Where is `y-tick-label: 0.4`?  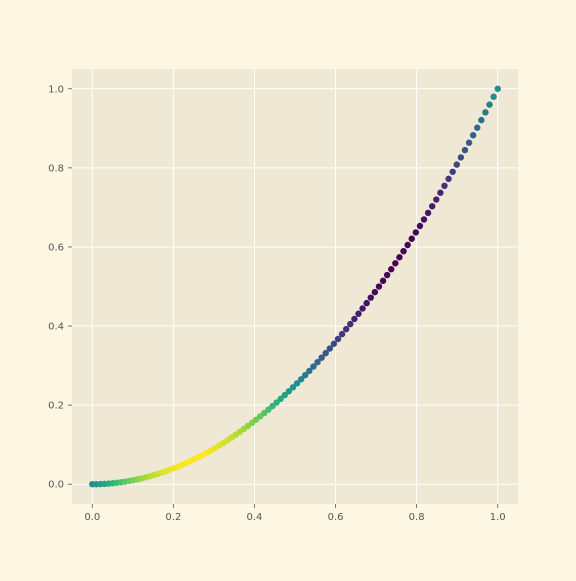
y-tick-label: 0.4 is located at coordinates (56, 327).